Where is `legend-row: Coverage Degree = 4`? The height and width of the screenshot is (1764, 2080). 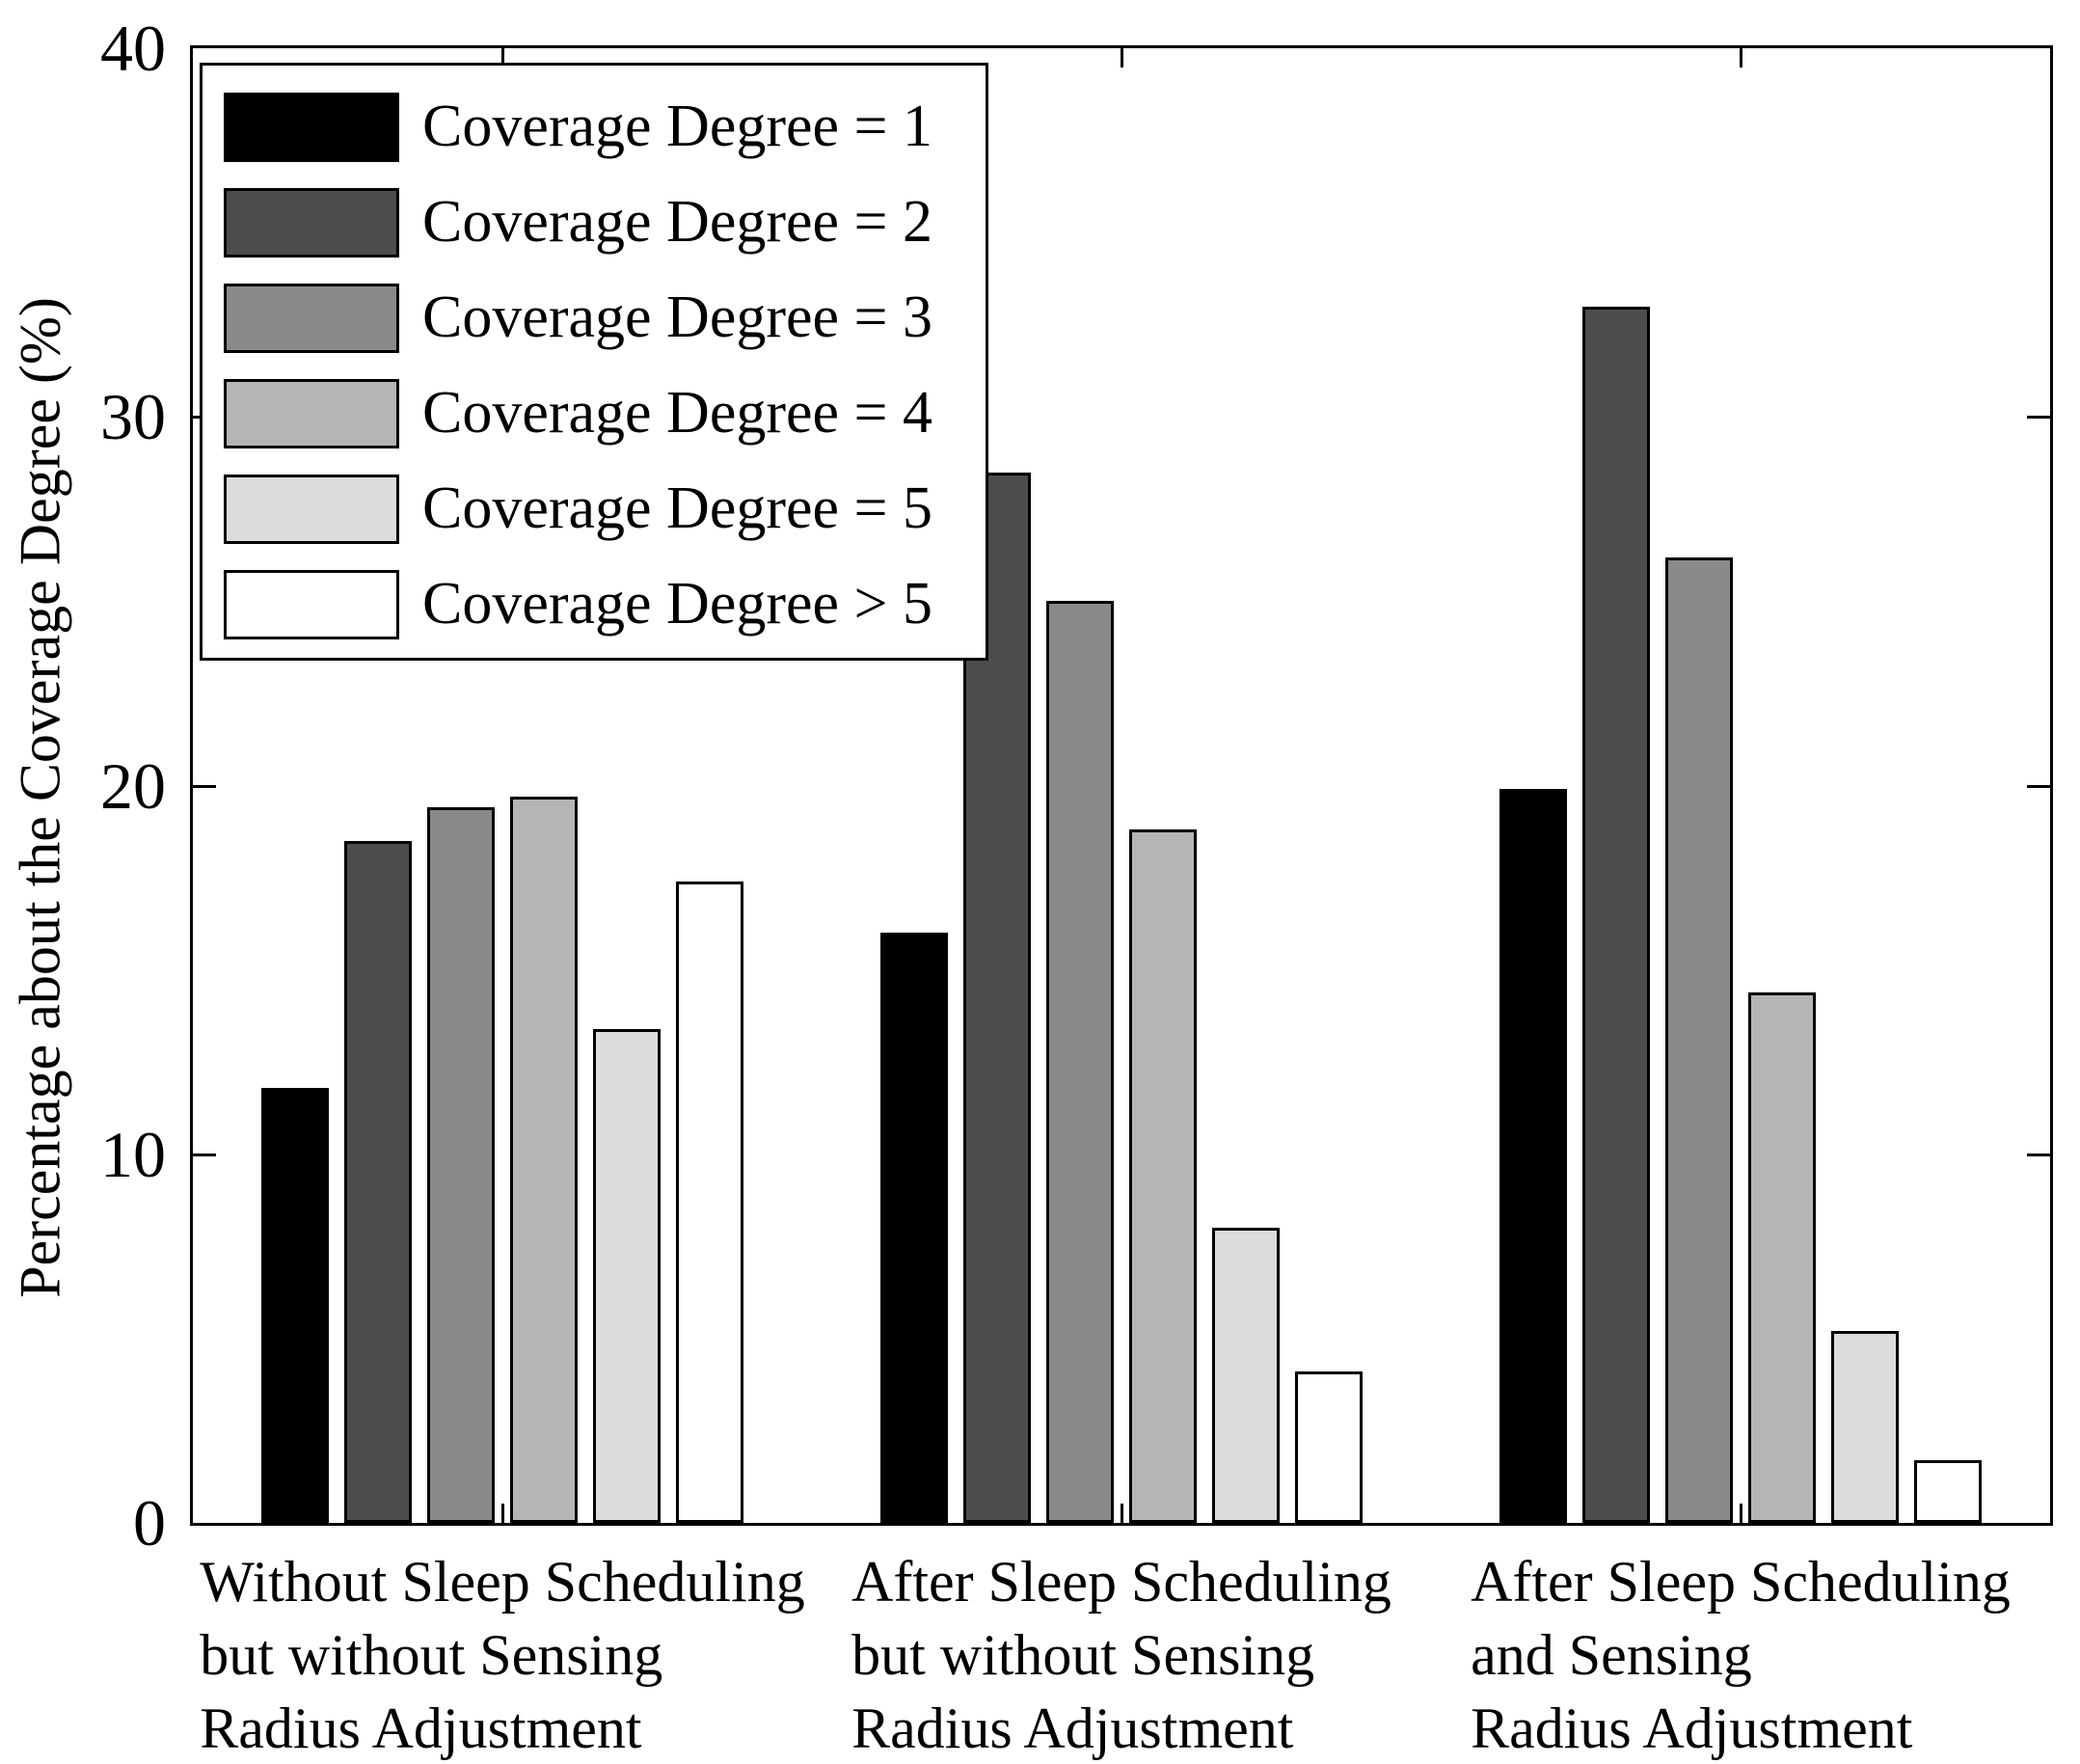
legend-row: Coverage Degree = 4 is located at coordinates (594, 414).